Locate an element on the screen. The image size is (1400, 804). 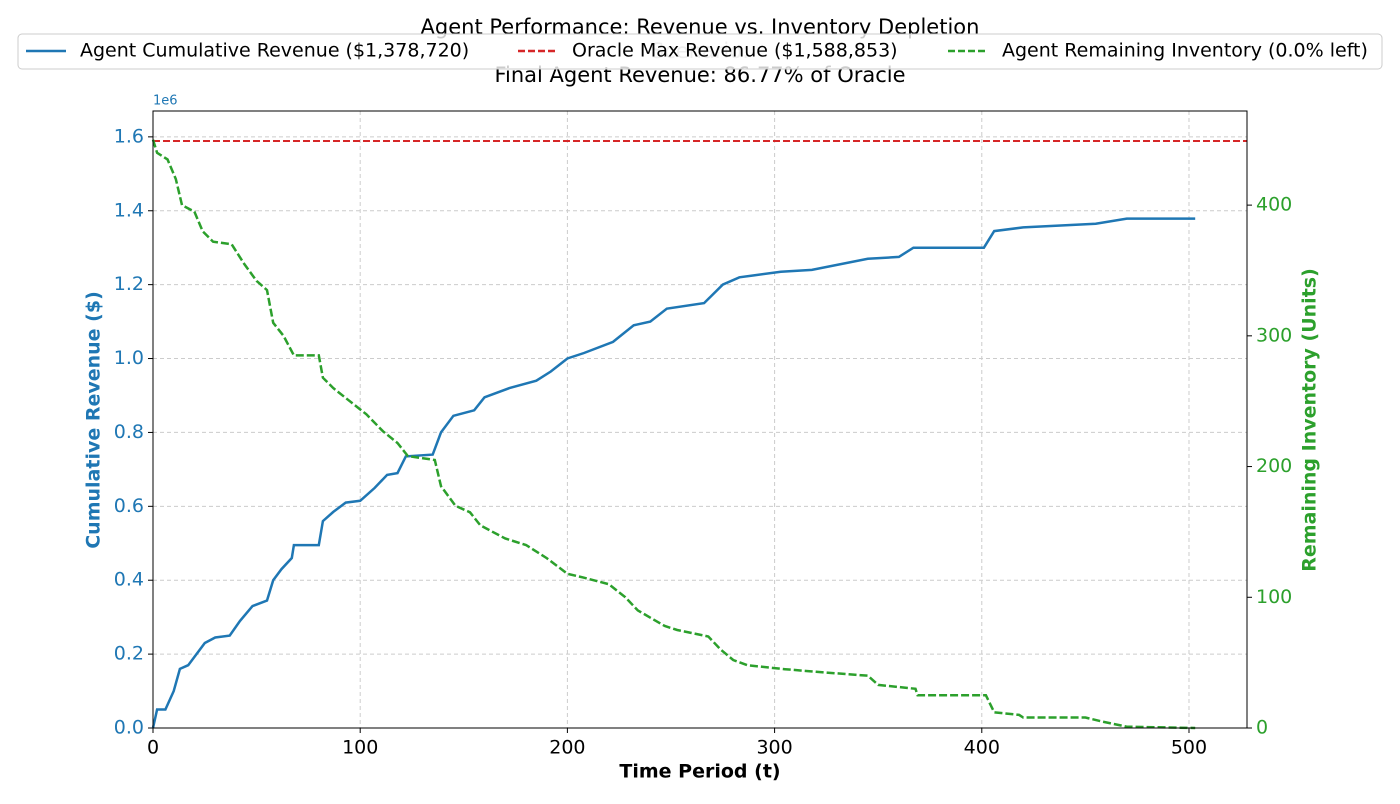
legend-label: Agent Cumulative Revenue ($1,378,720) is located at coordinates (274, 51).